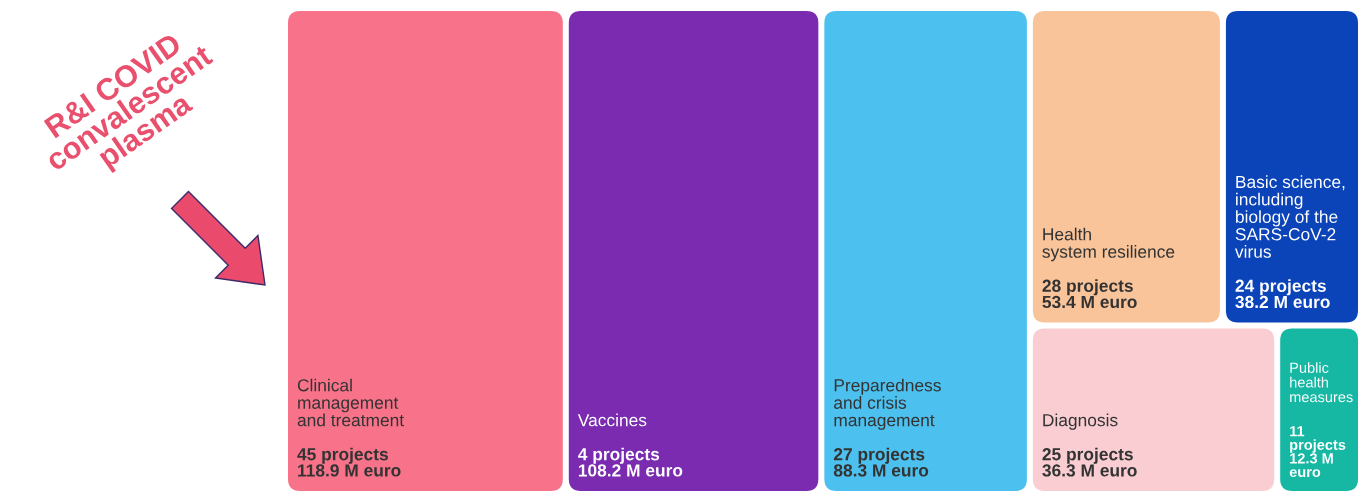 This screenshot has height=497, width=1361. I want to click on category-label: Basic science, including biology of the SARS-CoV-2 virus, so click(1289, 216).